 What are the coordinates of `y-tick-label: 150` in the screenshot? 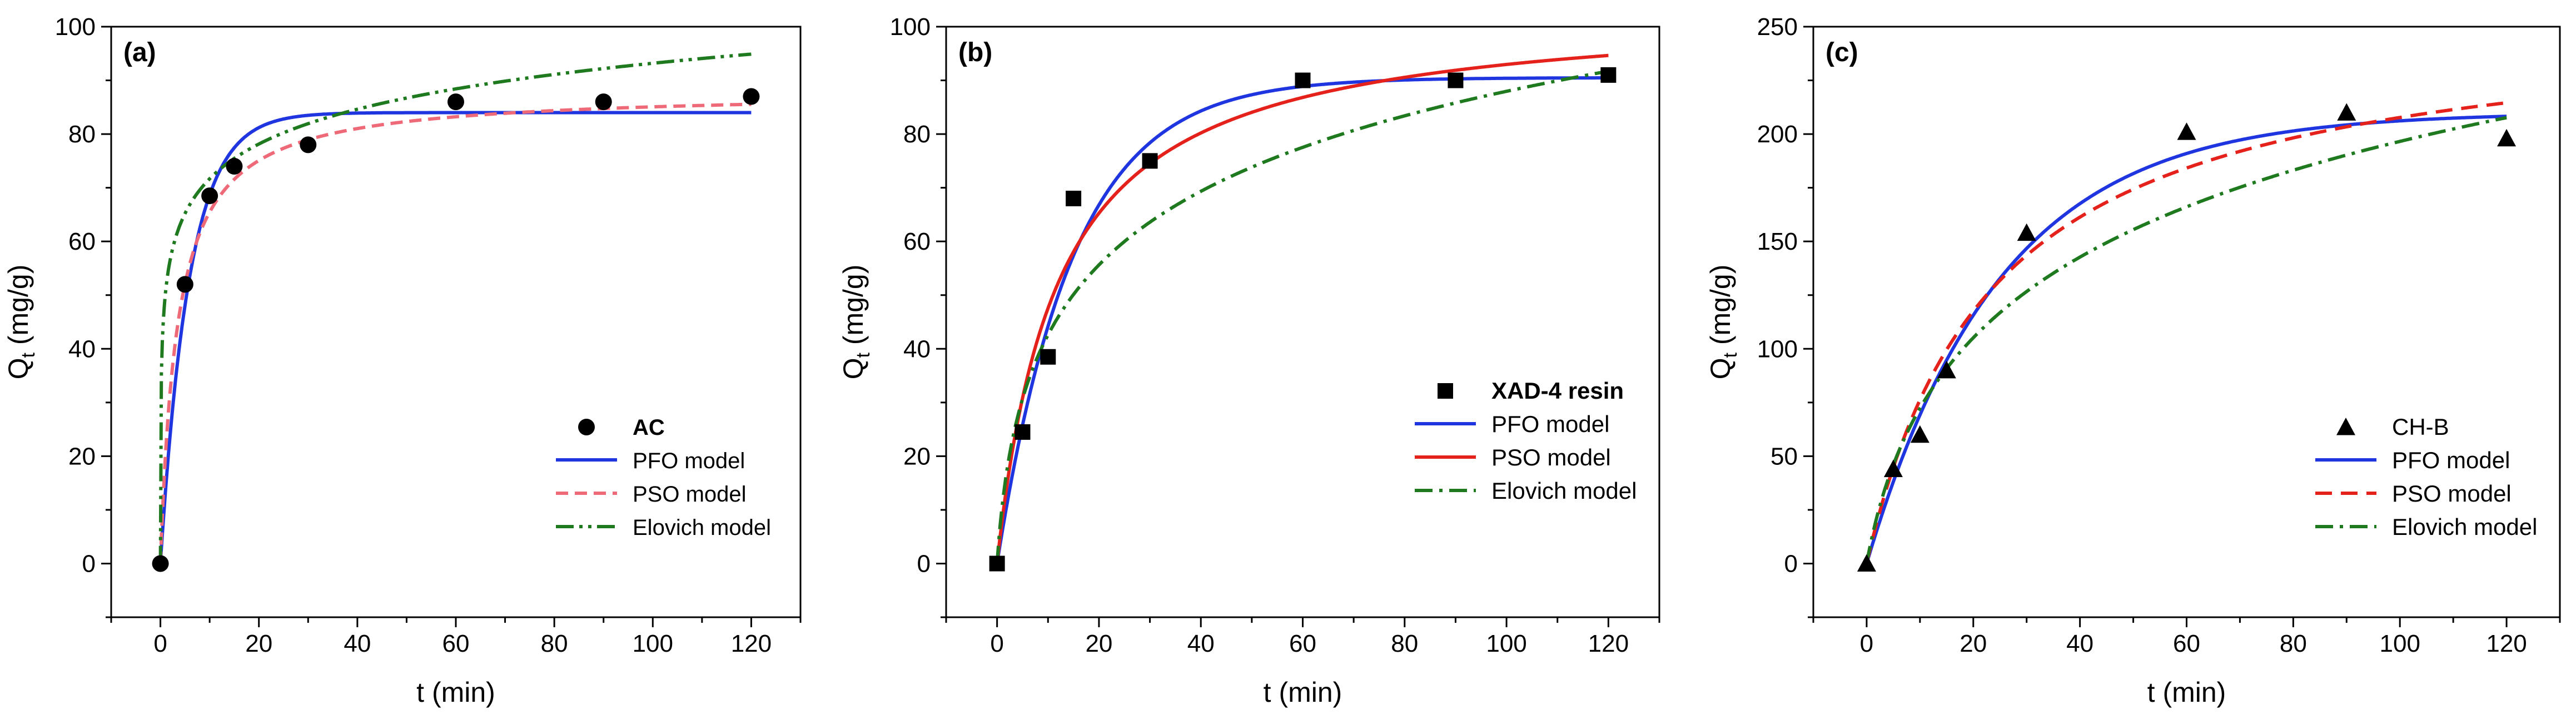 It's located at (1778, 241).